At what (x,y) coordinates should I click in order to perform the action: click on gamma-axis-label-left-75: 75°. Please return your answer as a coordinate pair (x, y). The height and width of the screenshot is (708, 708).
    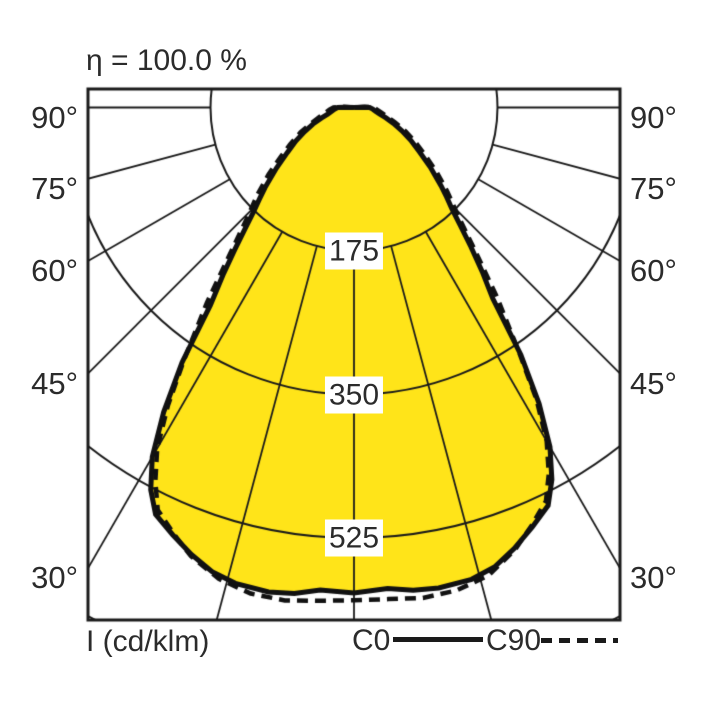
    Looking at the image, I should click on (54, 188).